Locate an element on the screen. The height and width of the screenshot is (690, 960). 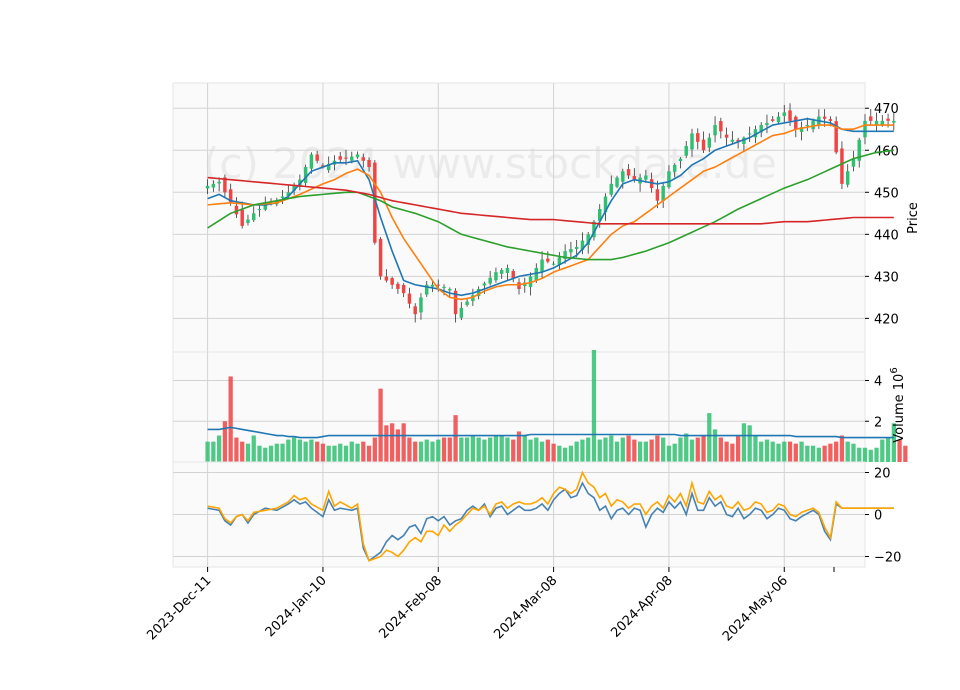
x-tick-label: 2024-Mar-08 is located at coordinates (525, 607).